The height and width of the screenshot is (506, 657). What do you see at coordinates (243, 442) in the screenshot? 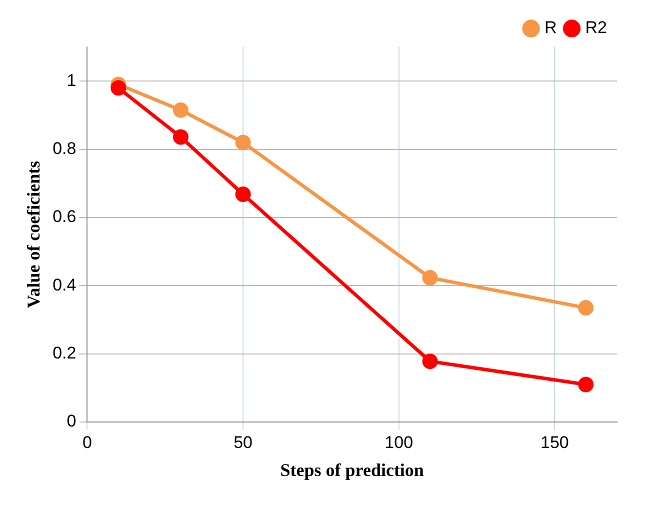
I see `x-tick-label: 50` at bounding box center [243, 442].